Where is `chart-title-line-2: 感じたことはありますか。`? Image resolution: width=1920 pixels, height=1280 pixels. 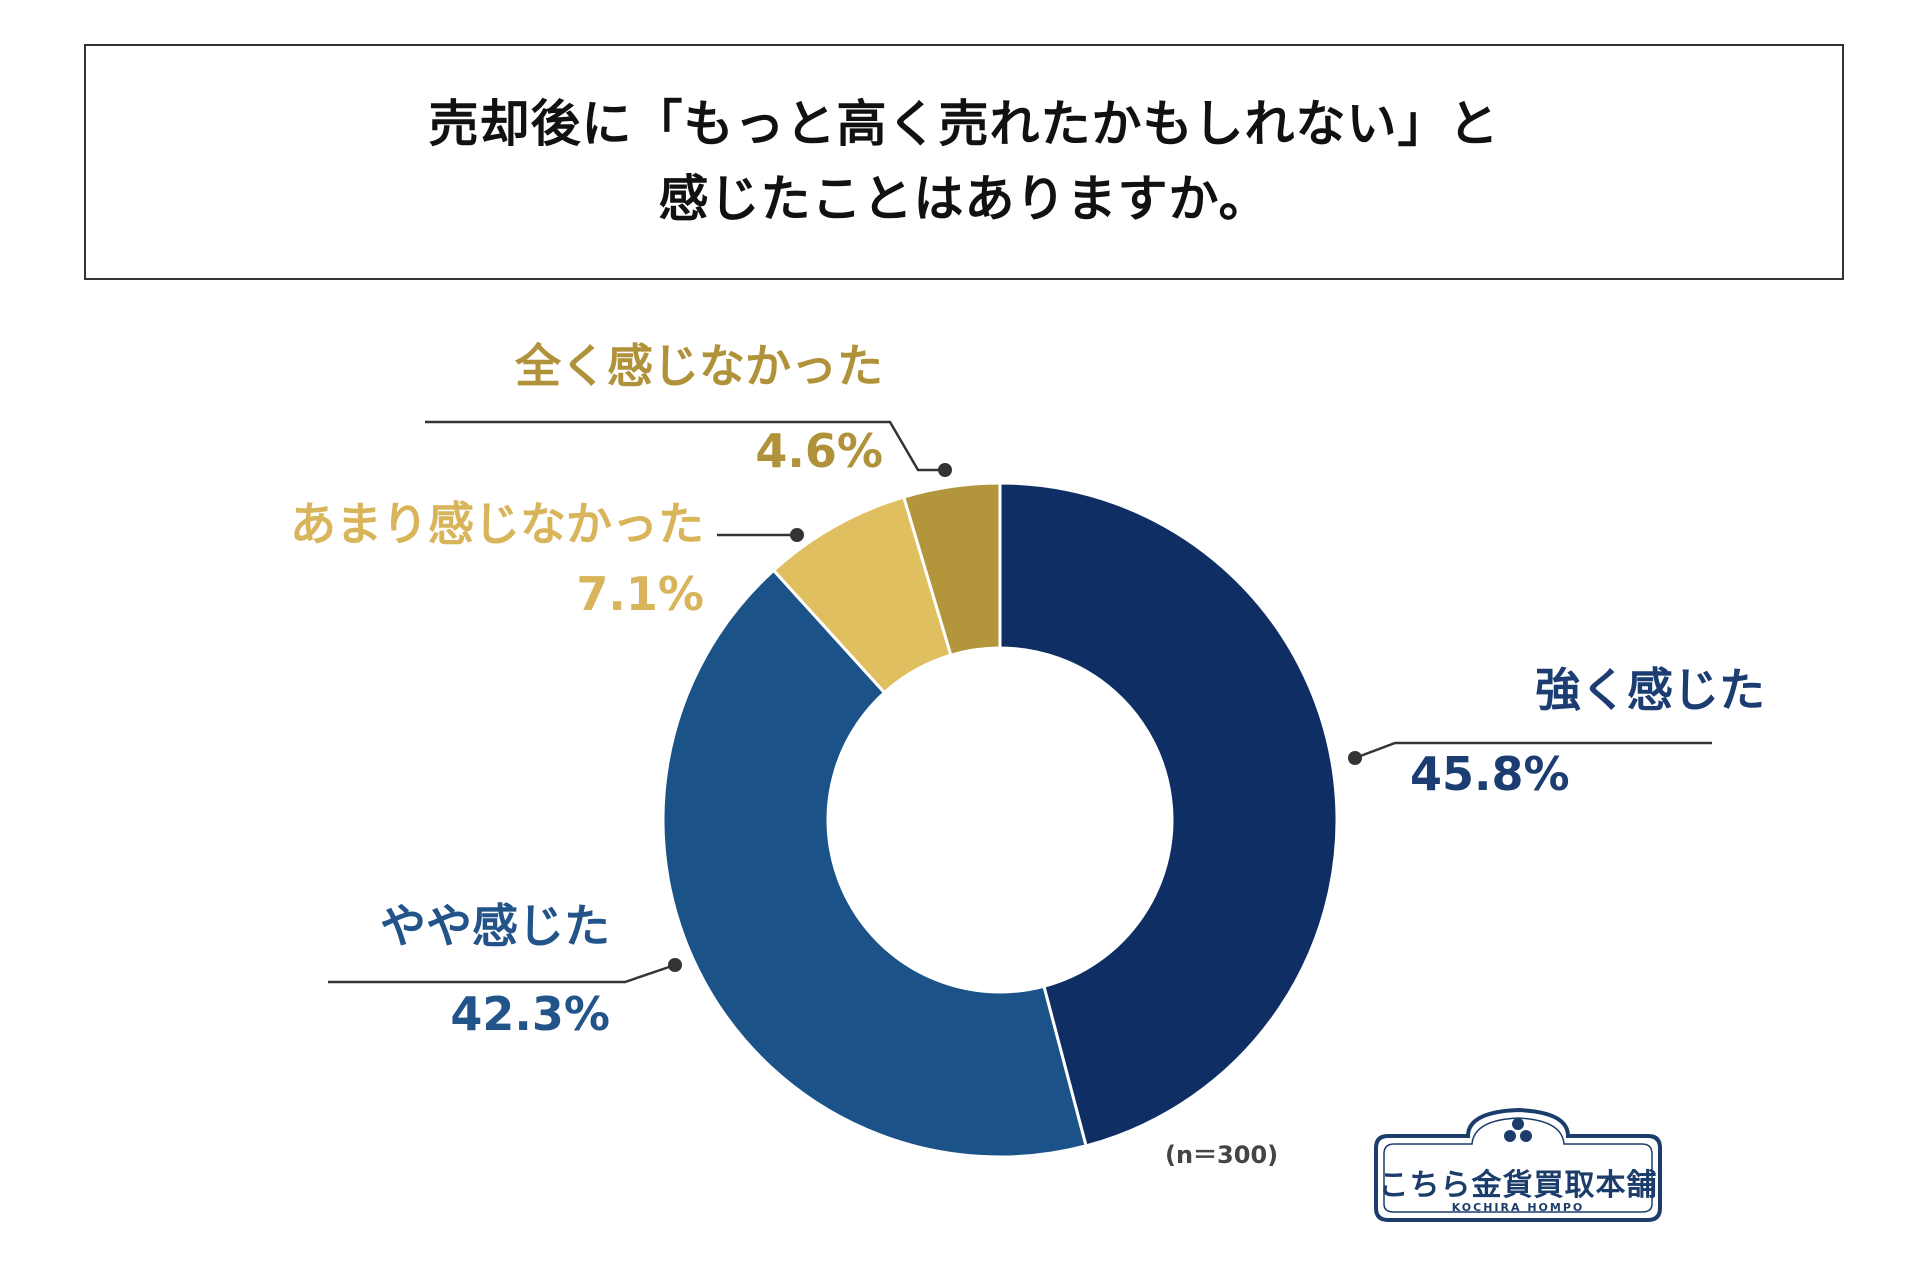
chart-title-line-2: 感じたことはありますか。 is located at coordinates (964, 199).